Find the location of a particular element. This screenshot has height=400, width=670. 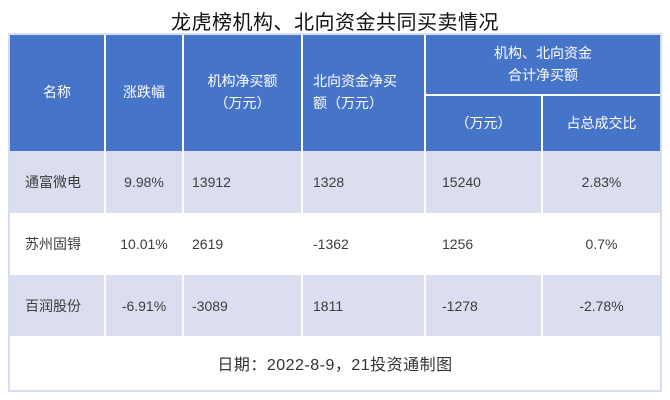

header-name: 名称 is located at coordinates (58, 93).